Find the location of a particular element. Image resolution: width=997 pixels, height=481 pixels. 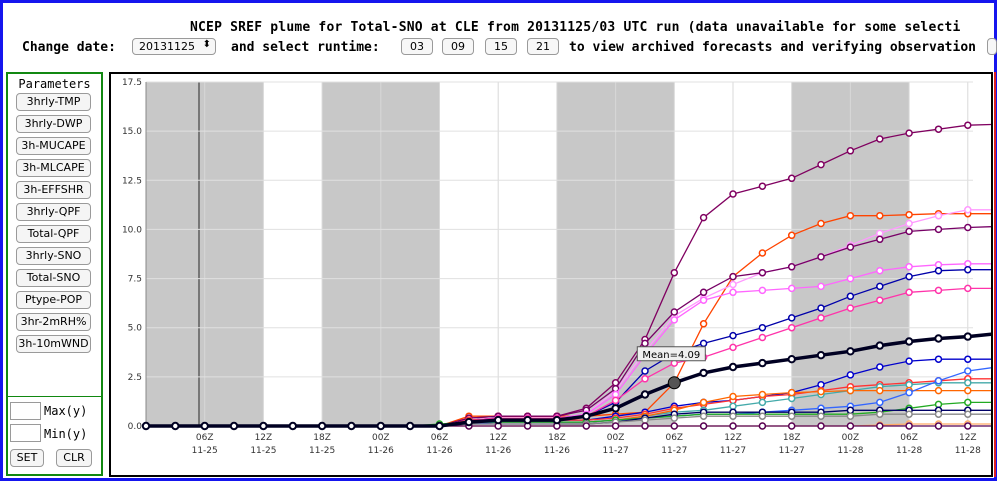

set-button: SET is located at coordinates (27, 458).